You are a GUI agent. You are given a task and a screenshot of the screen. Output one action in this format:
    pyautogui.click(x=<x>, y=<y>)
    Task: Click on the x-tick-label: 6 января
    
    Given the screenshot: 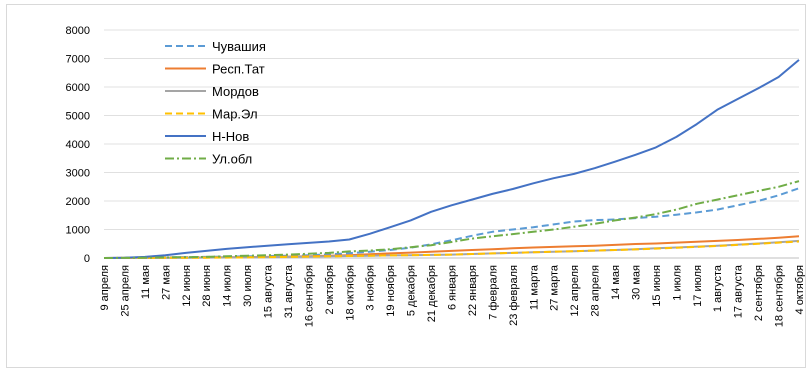 What is the action you would take?
    pyautogui.click(x=453, y=287)
    